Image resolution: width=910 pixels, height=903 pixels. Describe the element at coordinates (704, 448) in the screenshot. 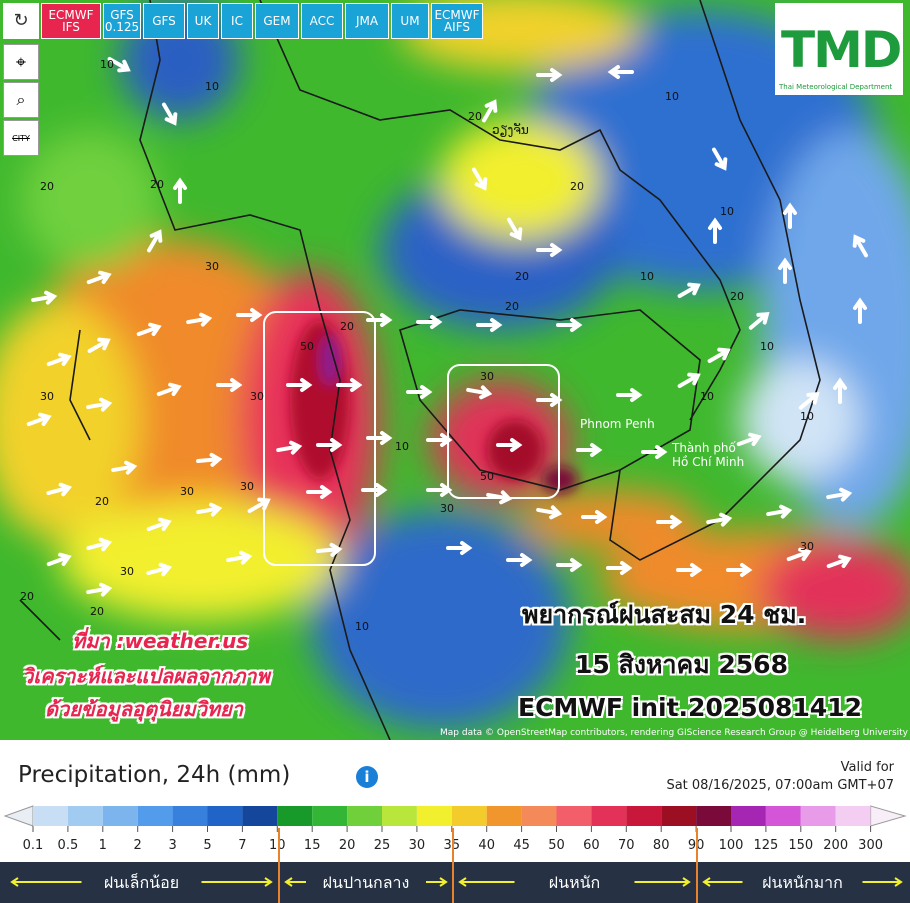

I see `place-label: Thành phố` at that location.